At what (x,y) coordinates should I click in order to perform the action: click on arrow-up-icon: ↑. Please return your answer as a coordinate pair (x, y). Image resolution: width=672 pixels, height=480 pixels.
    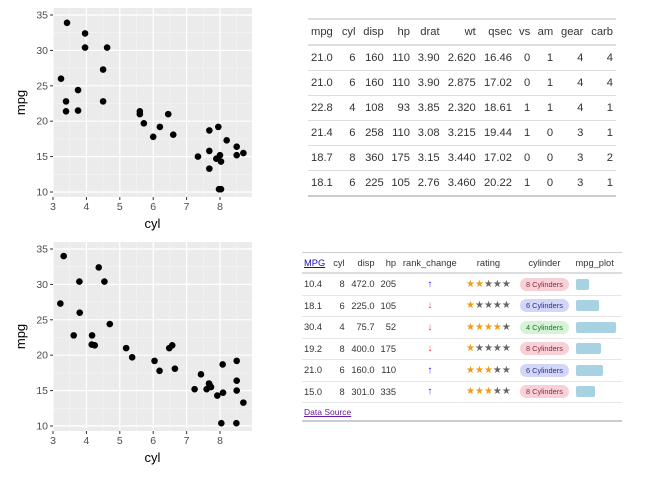
    Looking at the image, I should click on (430, 392).